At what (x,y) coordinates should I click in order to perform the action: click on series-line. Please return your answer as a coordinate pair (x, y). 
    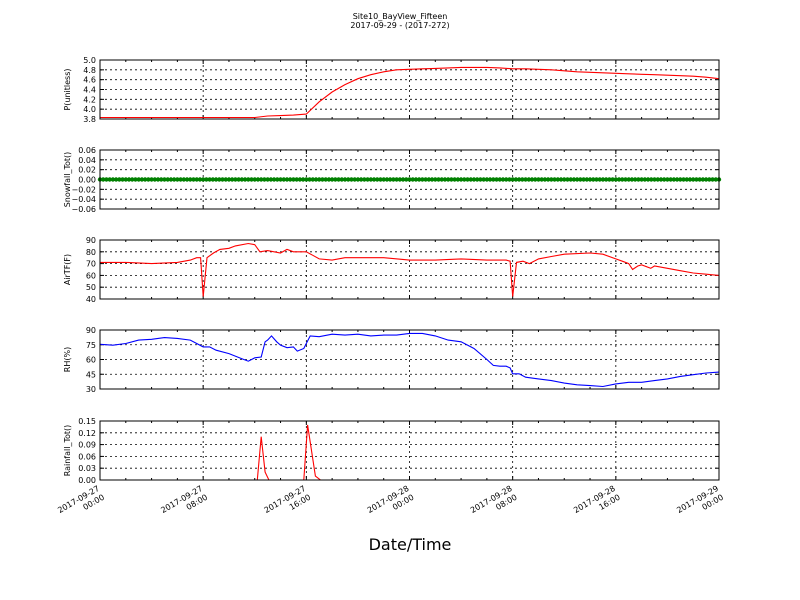
    Looking at the image, I should click on (410, 269).